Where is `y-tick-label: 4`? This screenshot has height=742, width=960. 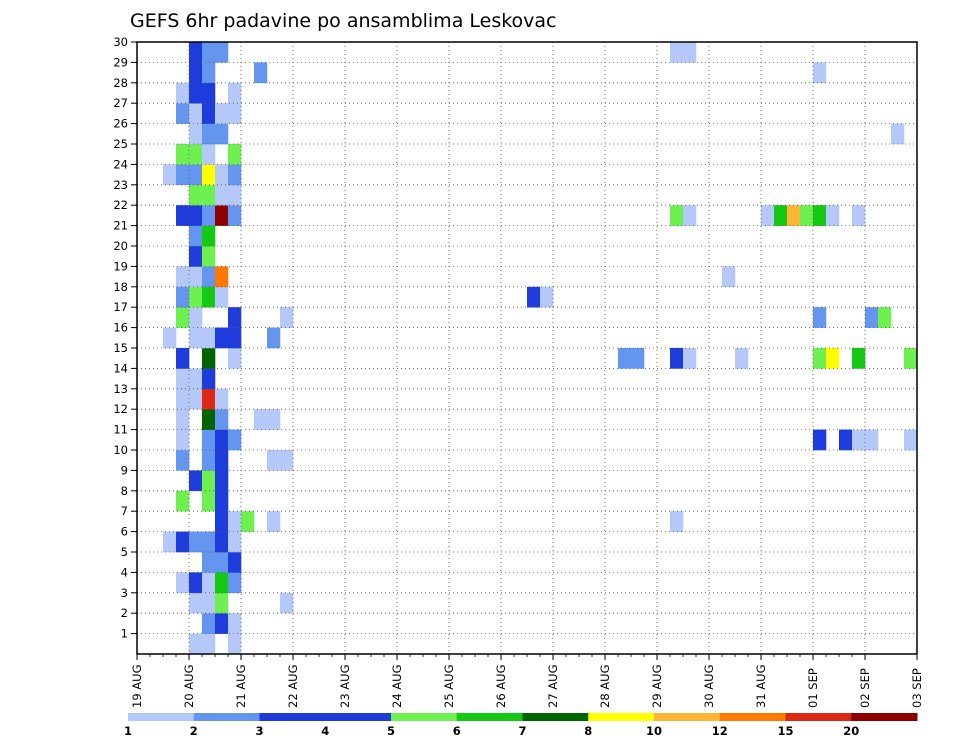 y-tick-label: 4 is located at coordinates (124, 572).